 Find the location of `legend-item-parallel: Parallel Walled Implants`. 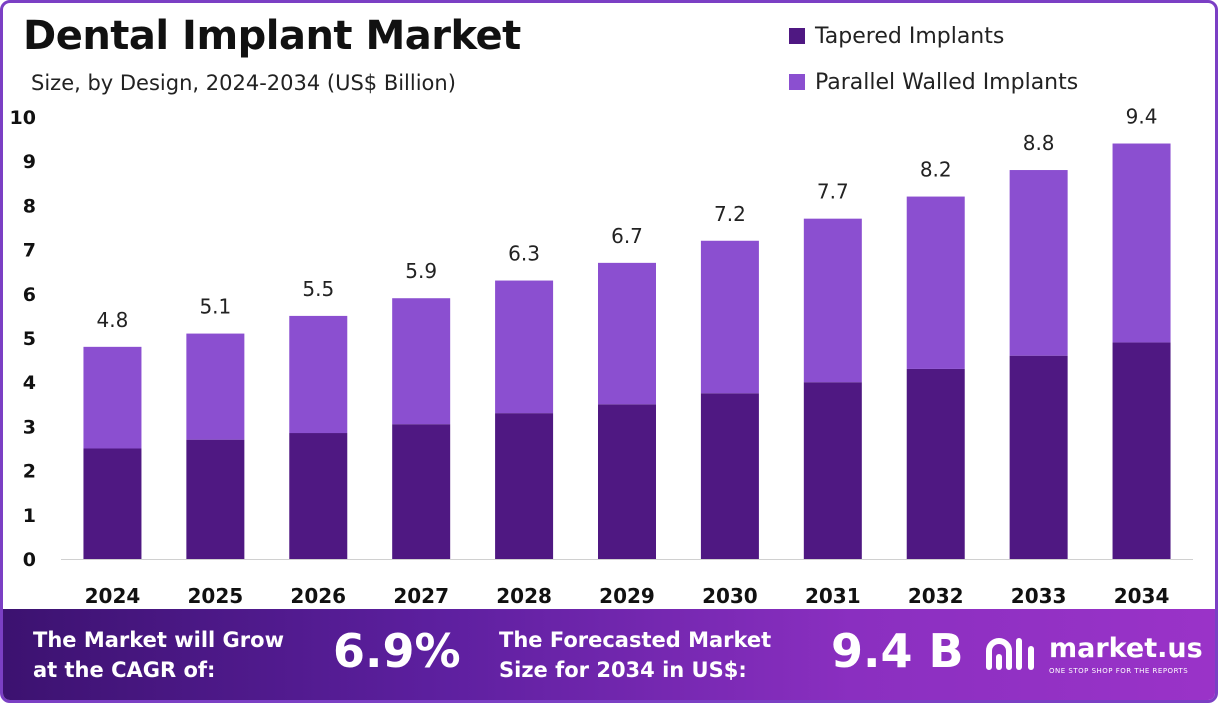

legend-item-parallel: Parallel Walled Implants is located at coordinates (933, 82).